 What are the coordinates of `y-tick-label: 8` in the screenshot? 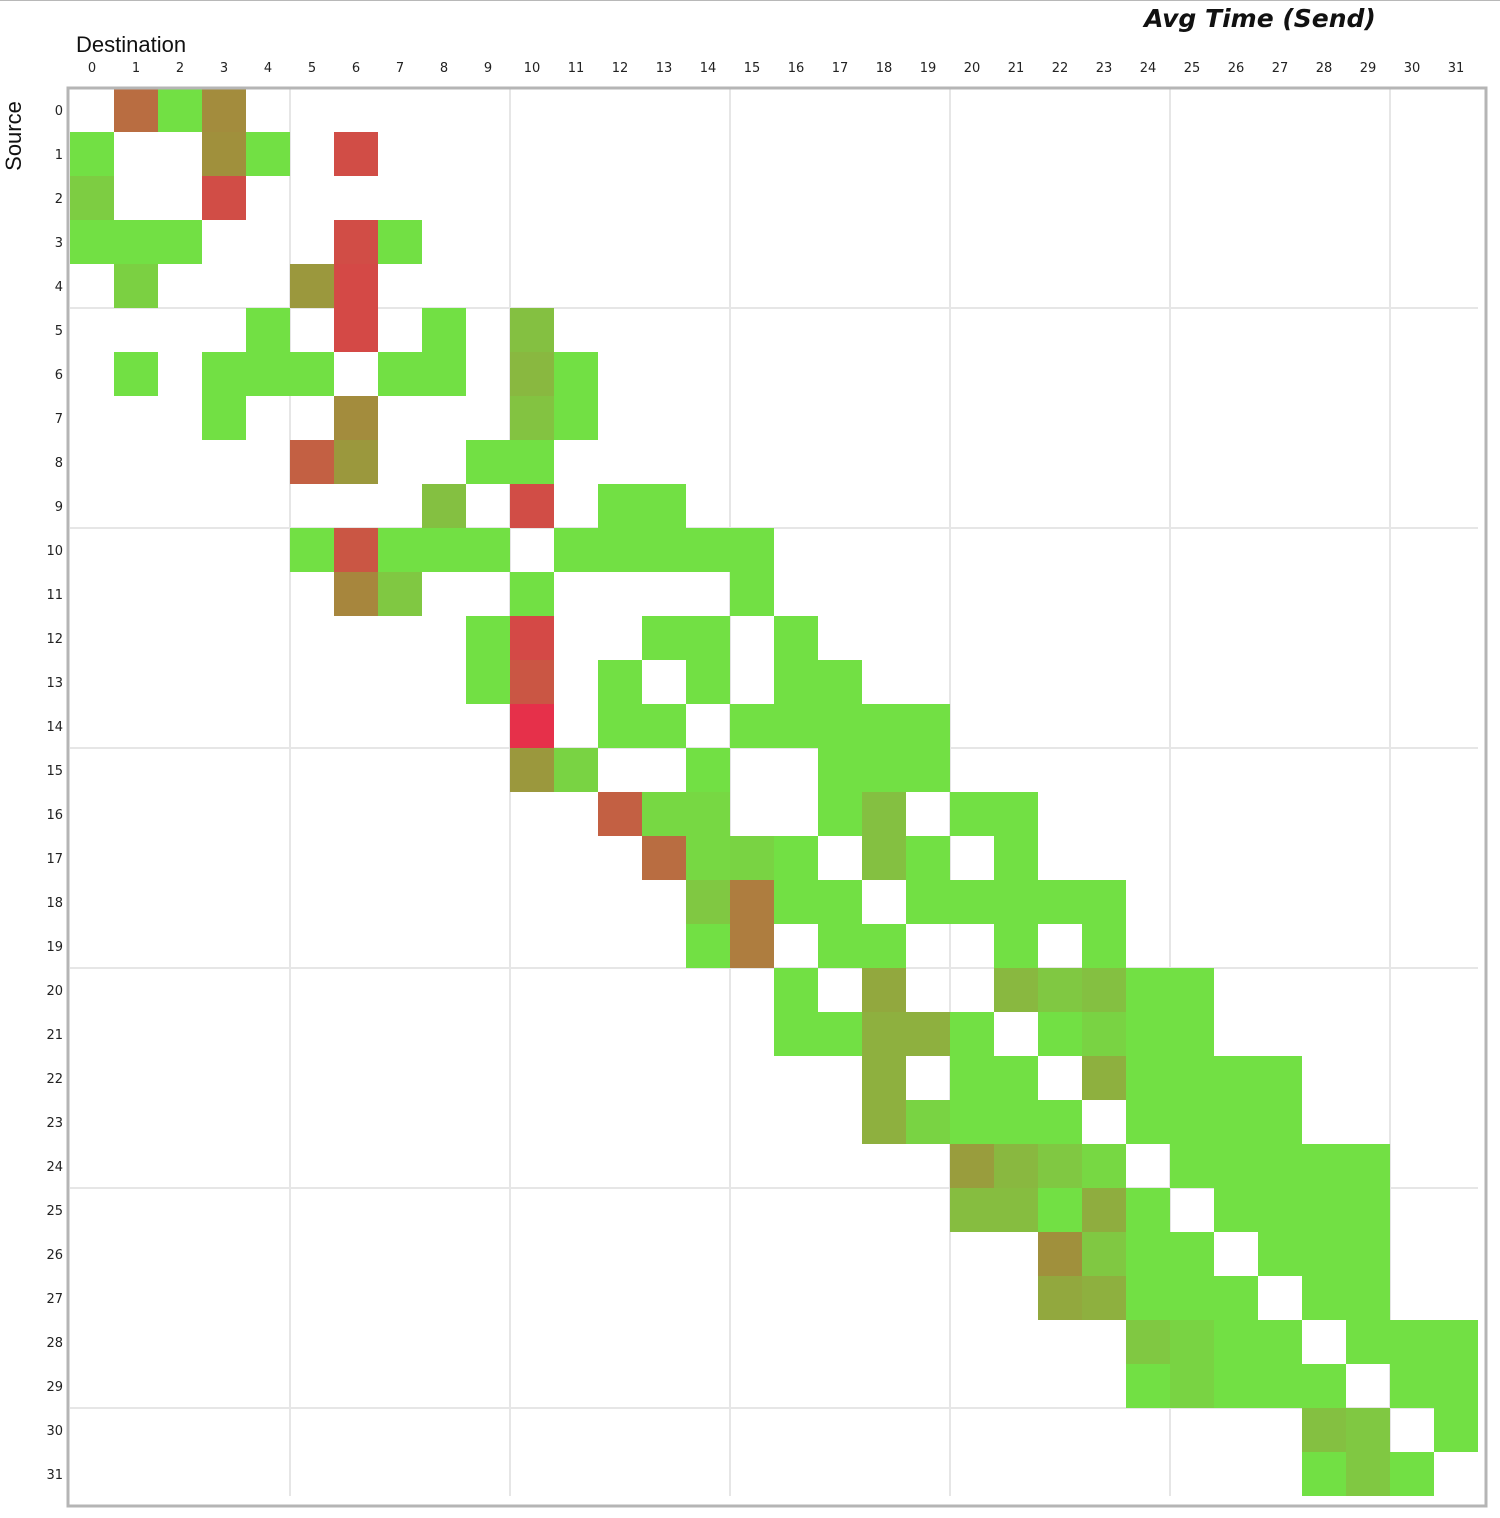 It's located at (59, 463).